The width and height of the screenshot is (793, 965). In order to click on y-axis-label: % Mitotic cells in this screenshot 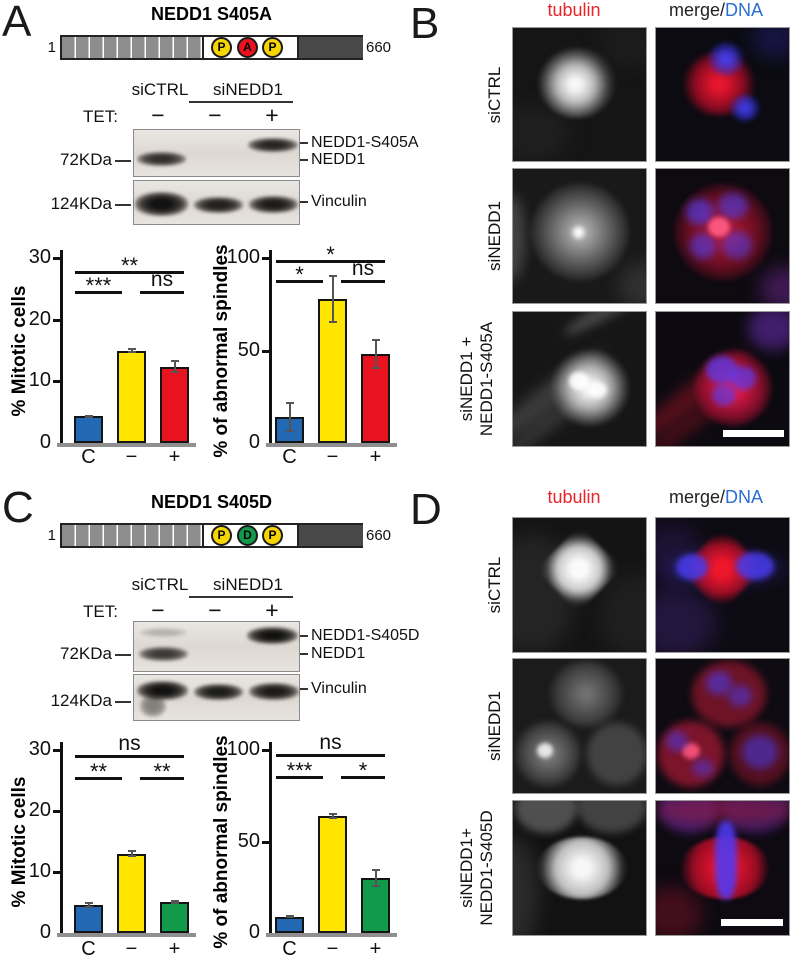, I will do `click(19, 350)`.